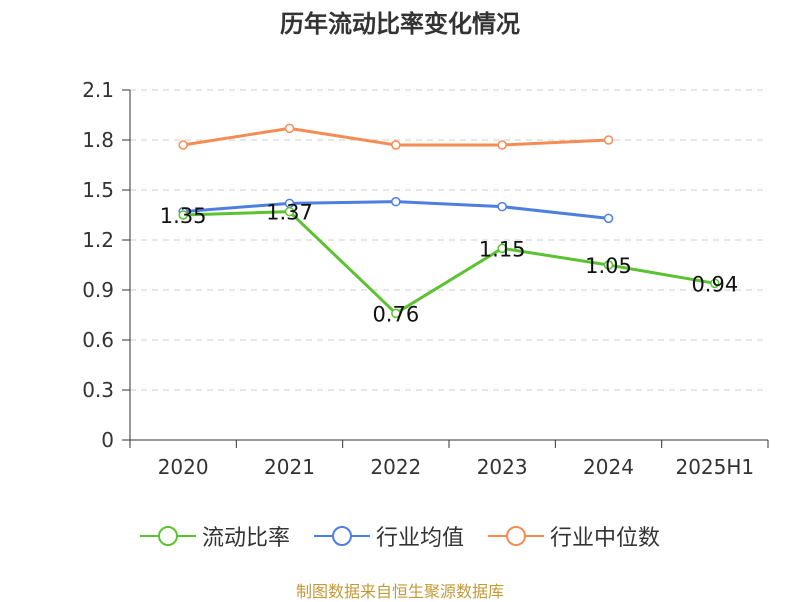 The height and width of the screenshot is (602, 800). I want to click on legend-item-industry-mean: 行业均值, so click(388, 536).